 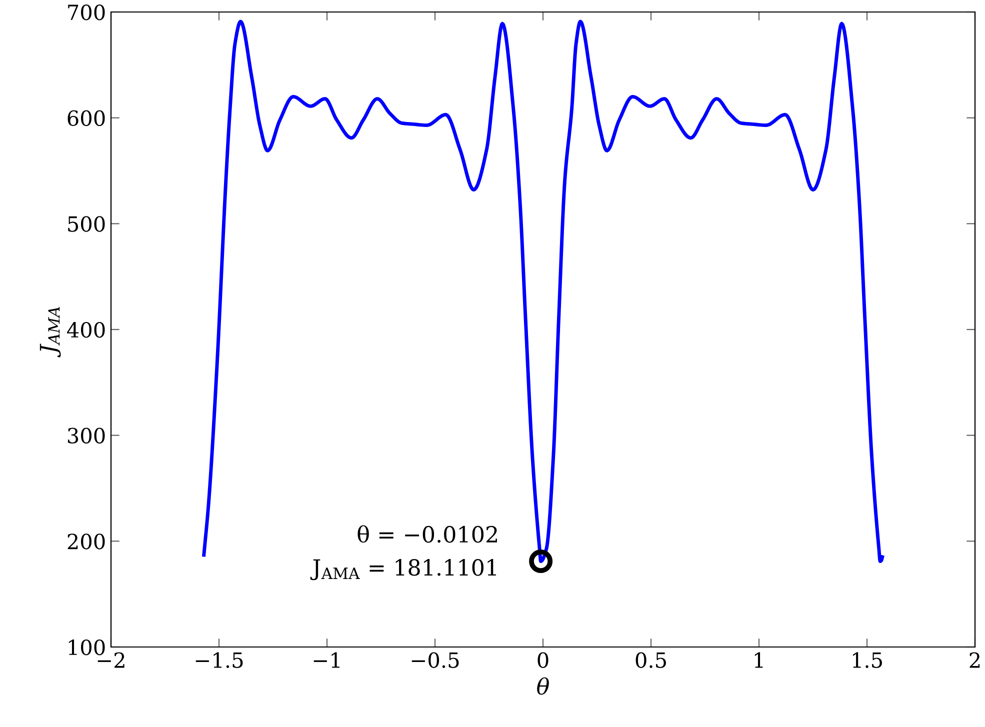 What do you see at coordinates (86, 542) in the screenshot?
I see `y-tick-label: 200` at bounding box center [86, 542].